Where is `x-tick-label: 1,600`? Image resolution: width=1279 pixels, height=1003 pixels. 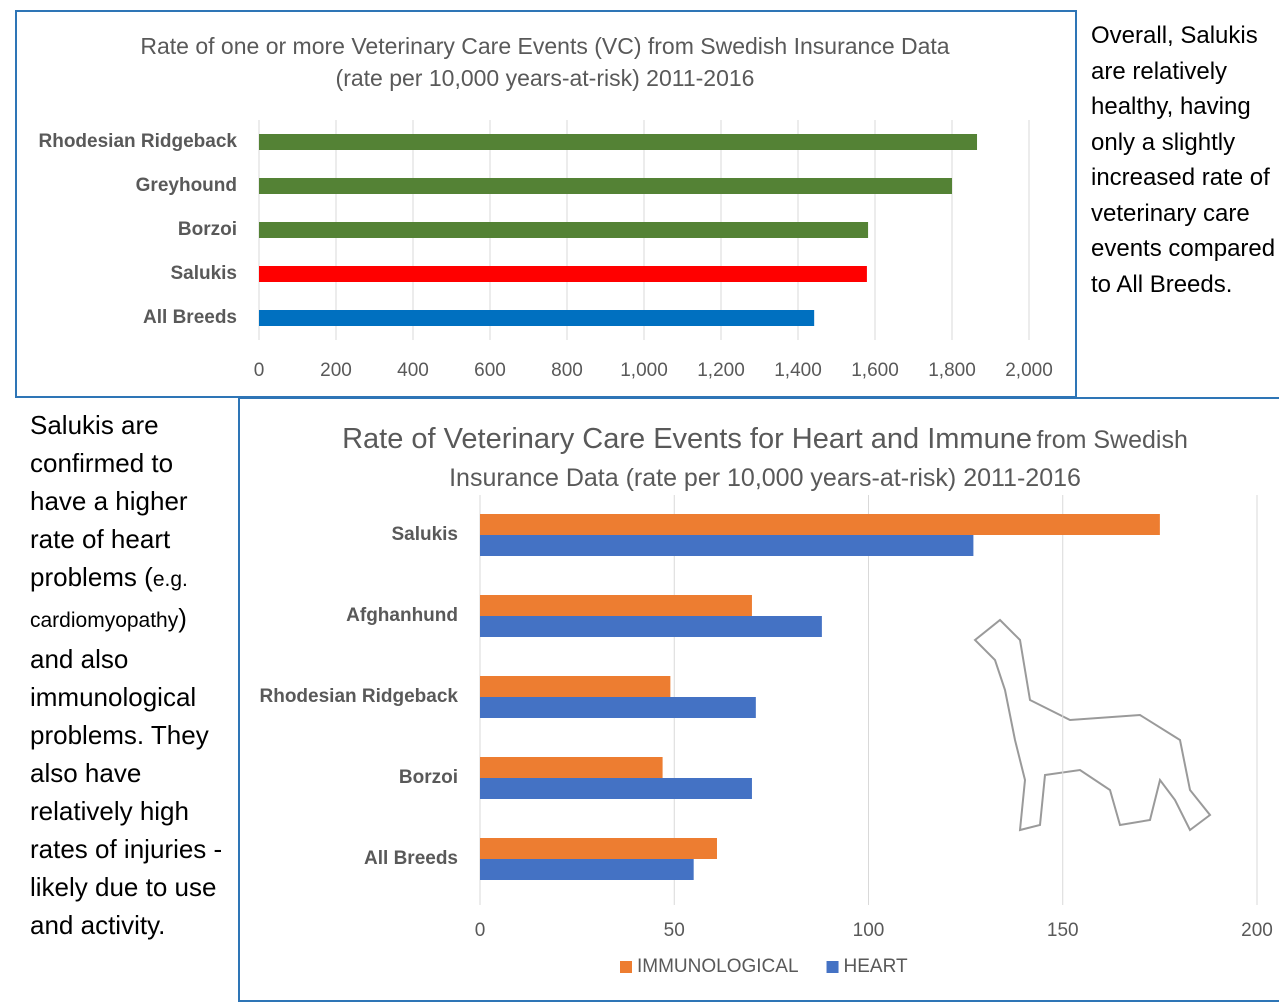 x-tick-label: 1,600 is located at coordinates (875, 370).